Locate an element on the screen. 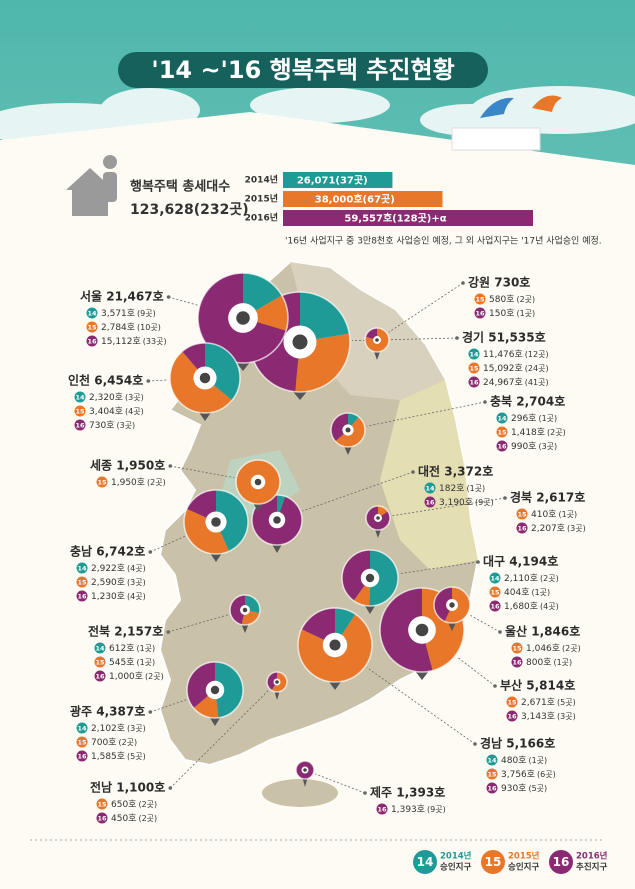 The height and width of the screenshot is (889, 635). region-item: 2,110호 (2곳) is located at coordinates (531, 578).